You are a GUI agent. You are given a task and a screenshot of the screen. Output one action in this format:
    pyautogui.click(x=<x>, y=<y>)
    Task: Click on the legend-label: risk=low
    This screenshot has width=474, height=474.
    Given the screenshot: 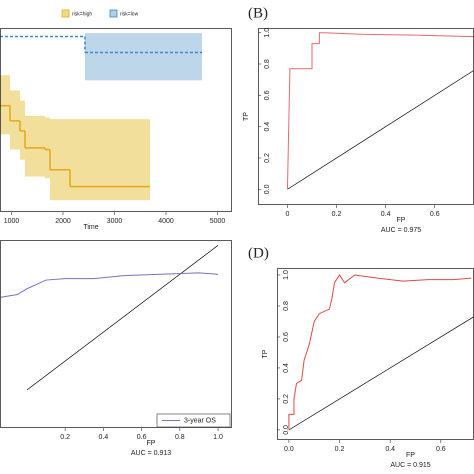 What is the action you would take?
    pyautogui.click(x=129, y=14)
    